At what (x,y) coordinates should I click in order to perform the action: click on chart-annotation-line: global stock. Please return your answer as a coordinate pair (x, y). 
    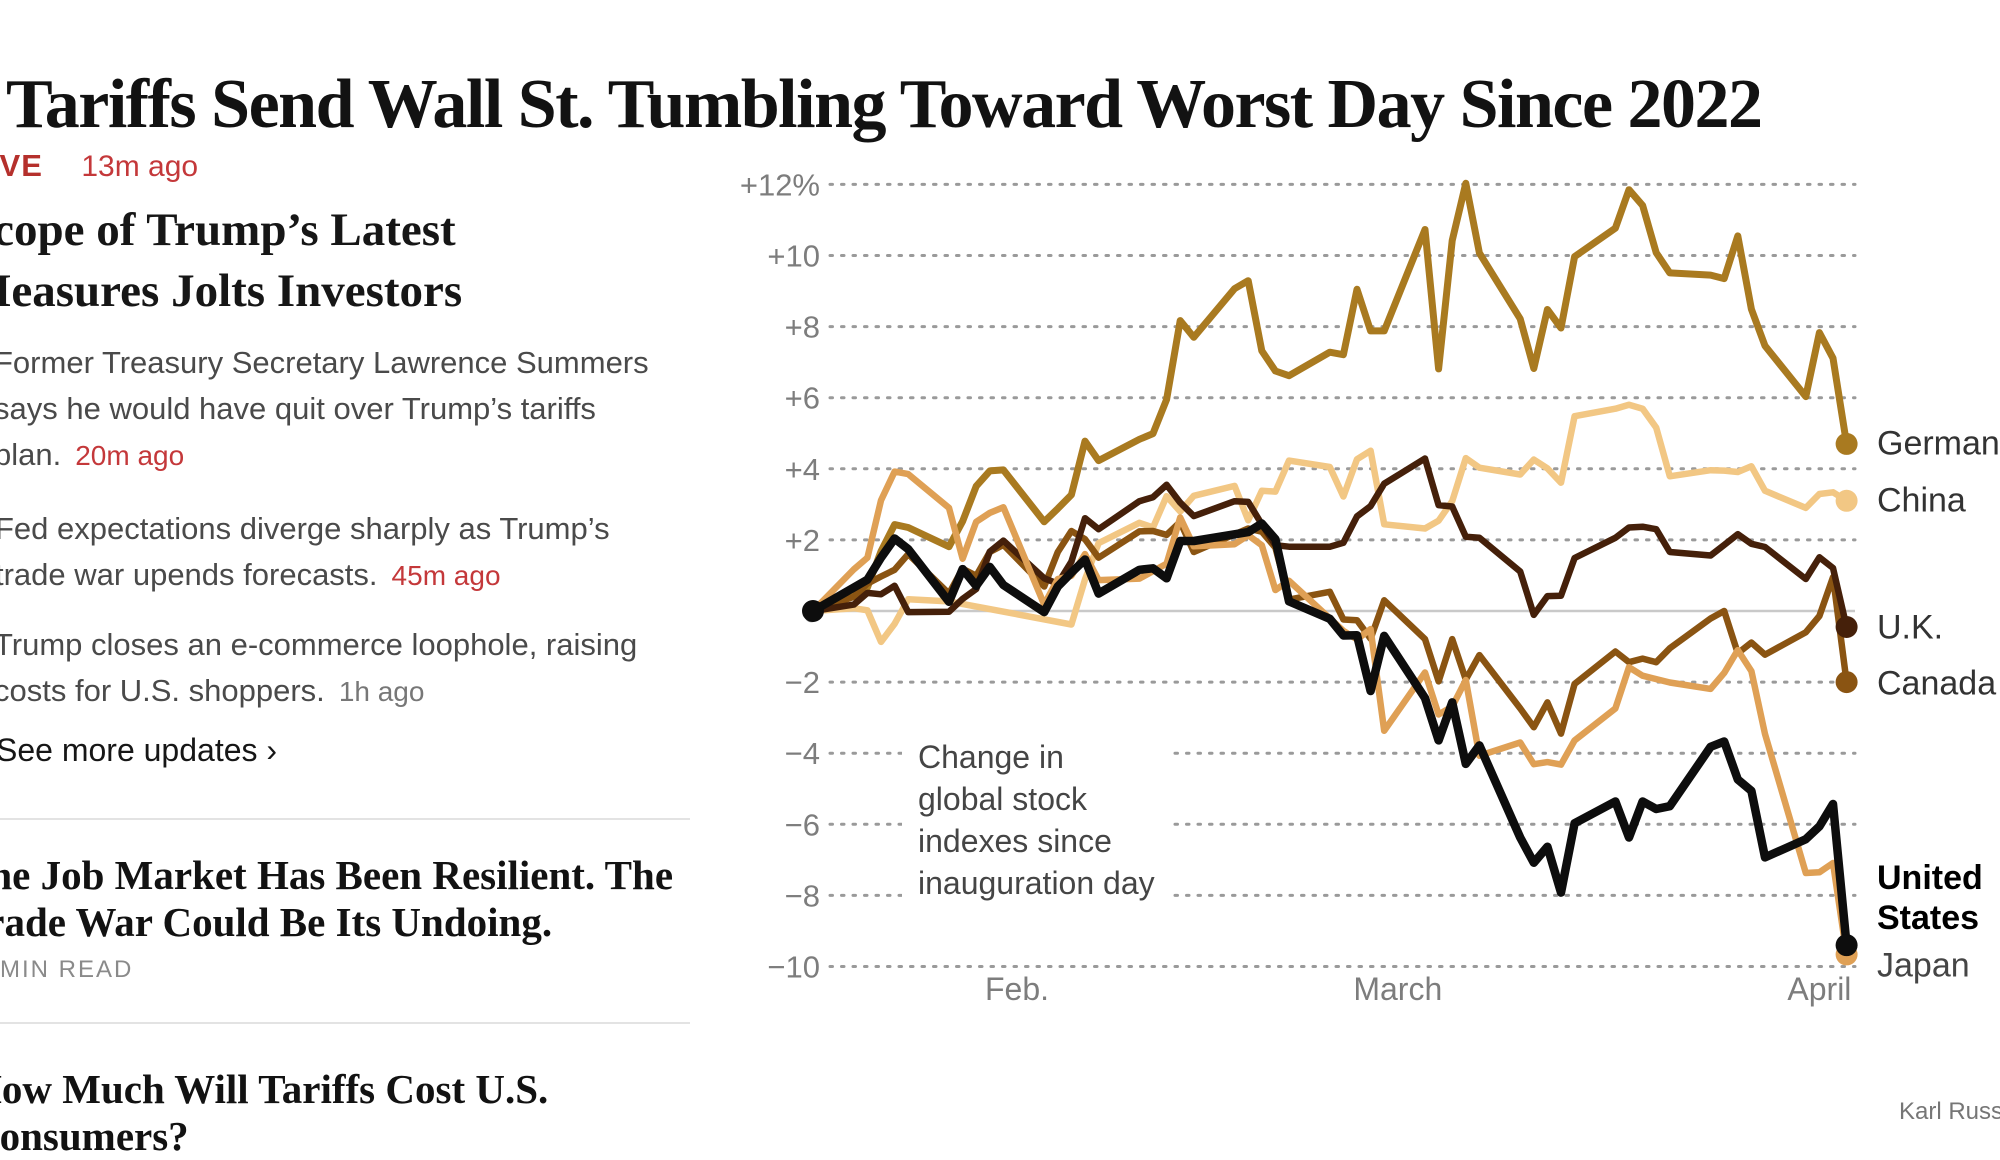
    Looking at the image, I should click on (1002, 799).